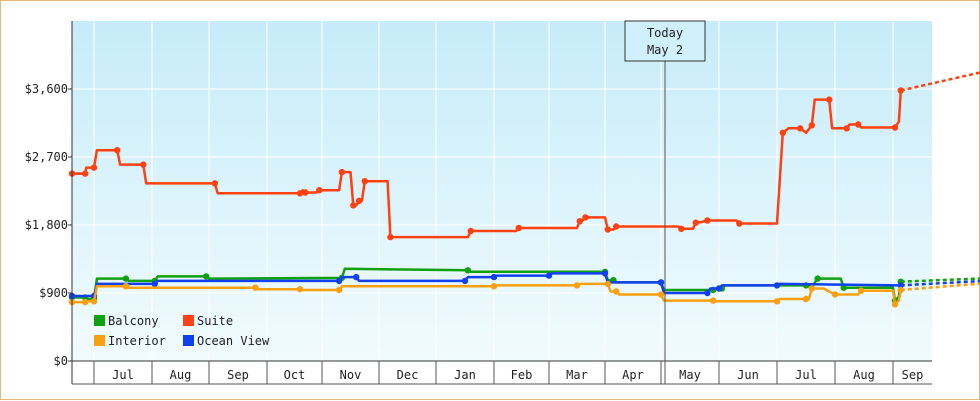  What do you see at coordinates (351, 375) in the screenshot?
I see `x-tick-label: Nov` at bounding box center [351, 375].